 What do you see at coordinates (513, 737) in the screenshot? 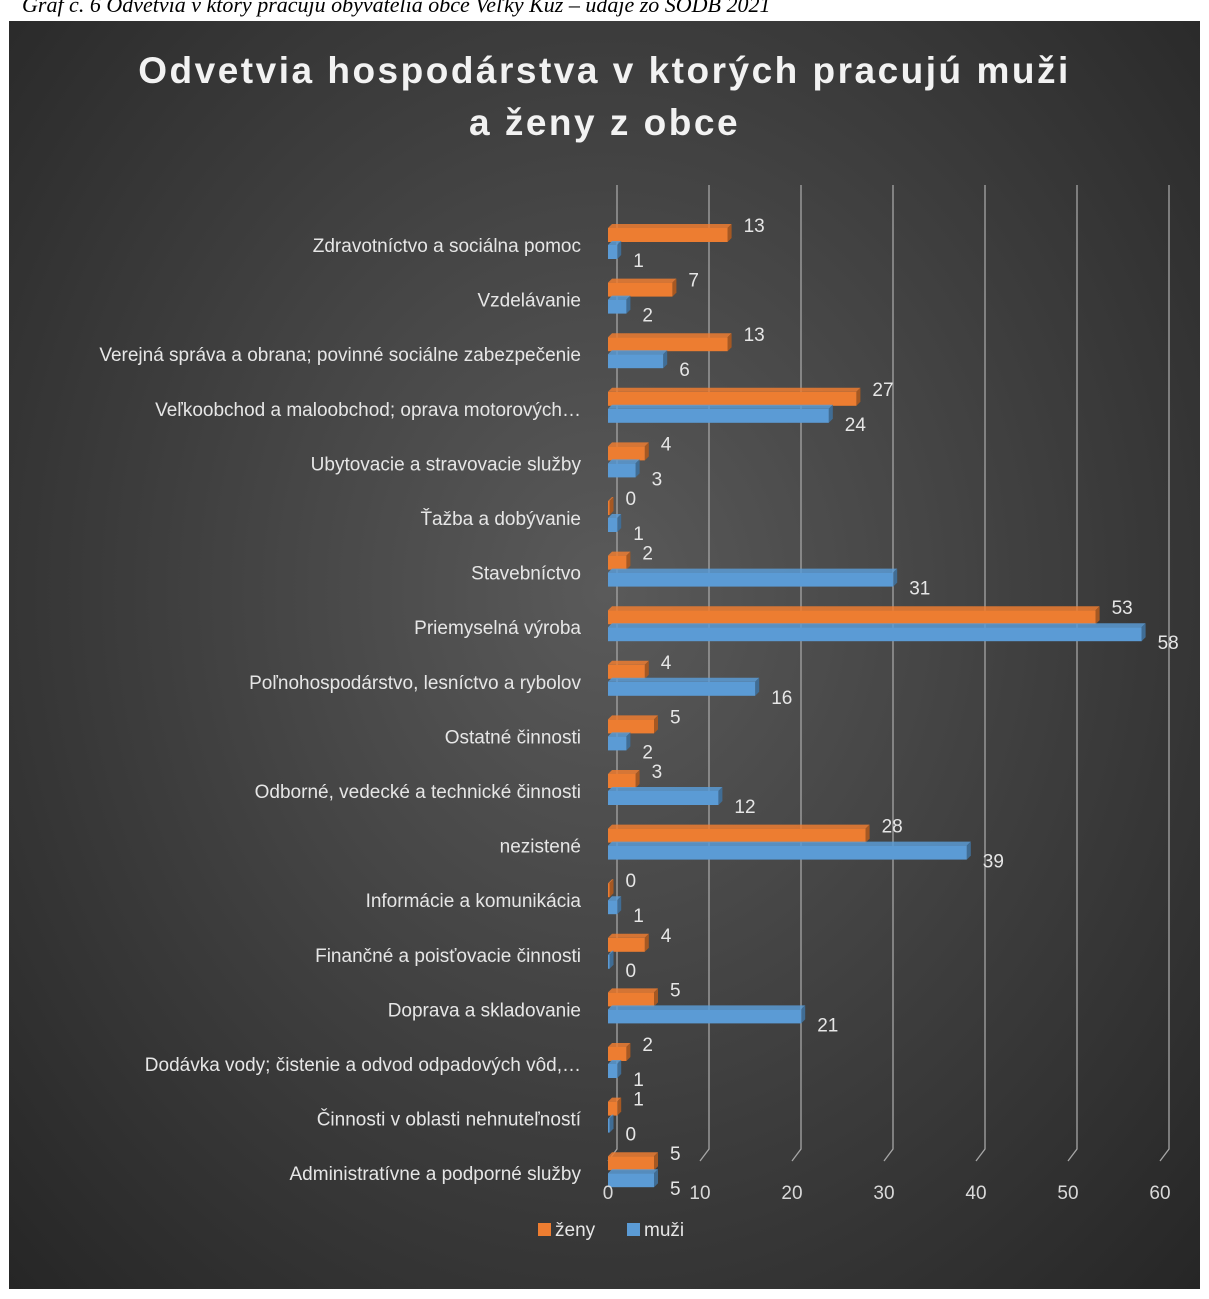
I see `category-label: Ostatné činnosti` at bounding box center [513, 737].